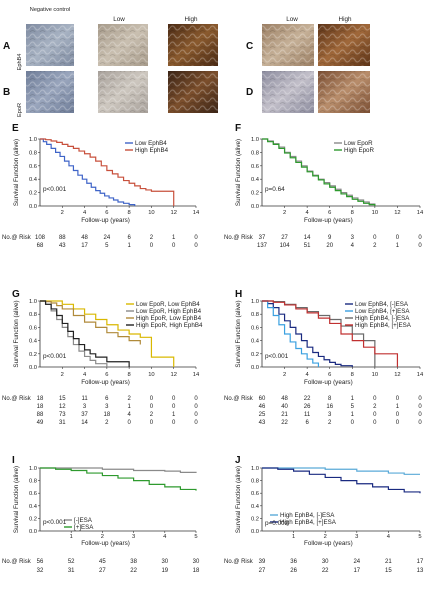 Image resolution: width=424 pixels, height=600 pixels. Describe the element at coordinates (50, 10) in the screenshot. I see `col-label-negative-control: Negative control` at that location.